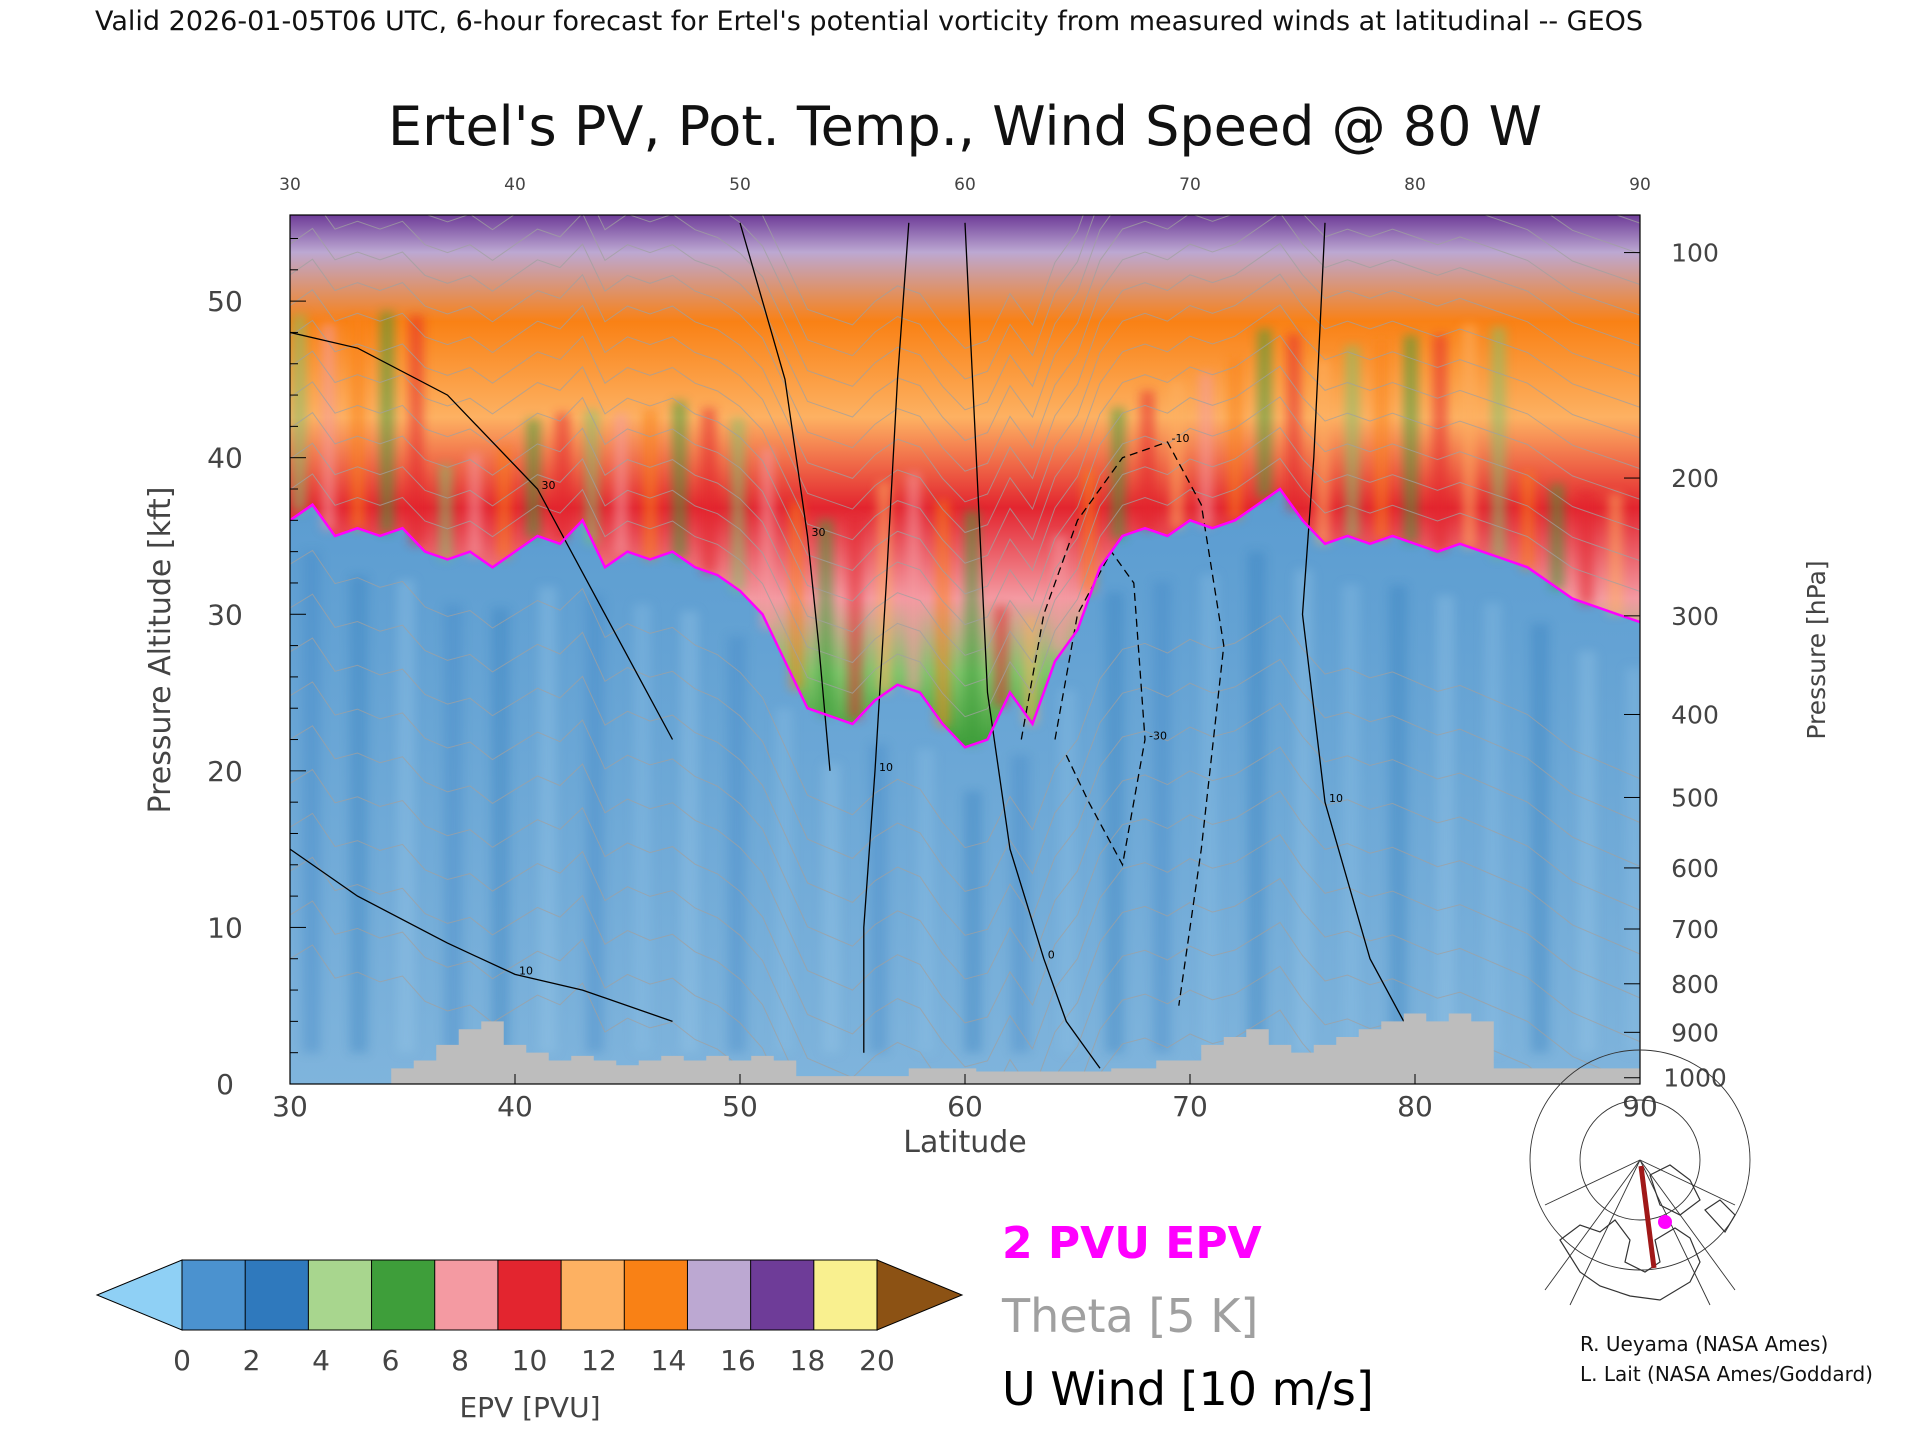 The image size is (1920, 1440). Describe the element at coordinates (225, 927) in the screenshot. I see `y-tick-label: 10` at that location.